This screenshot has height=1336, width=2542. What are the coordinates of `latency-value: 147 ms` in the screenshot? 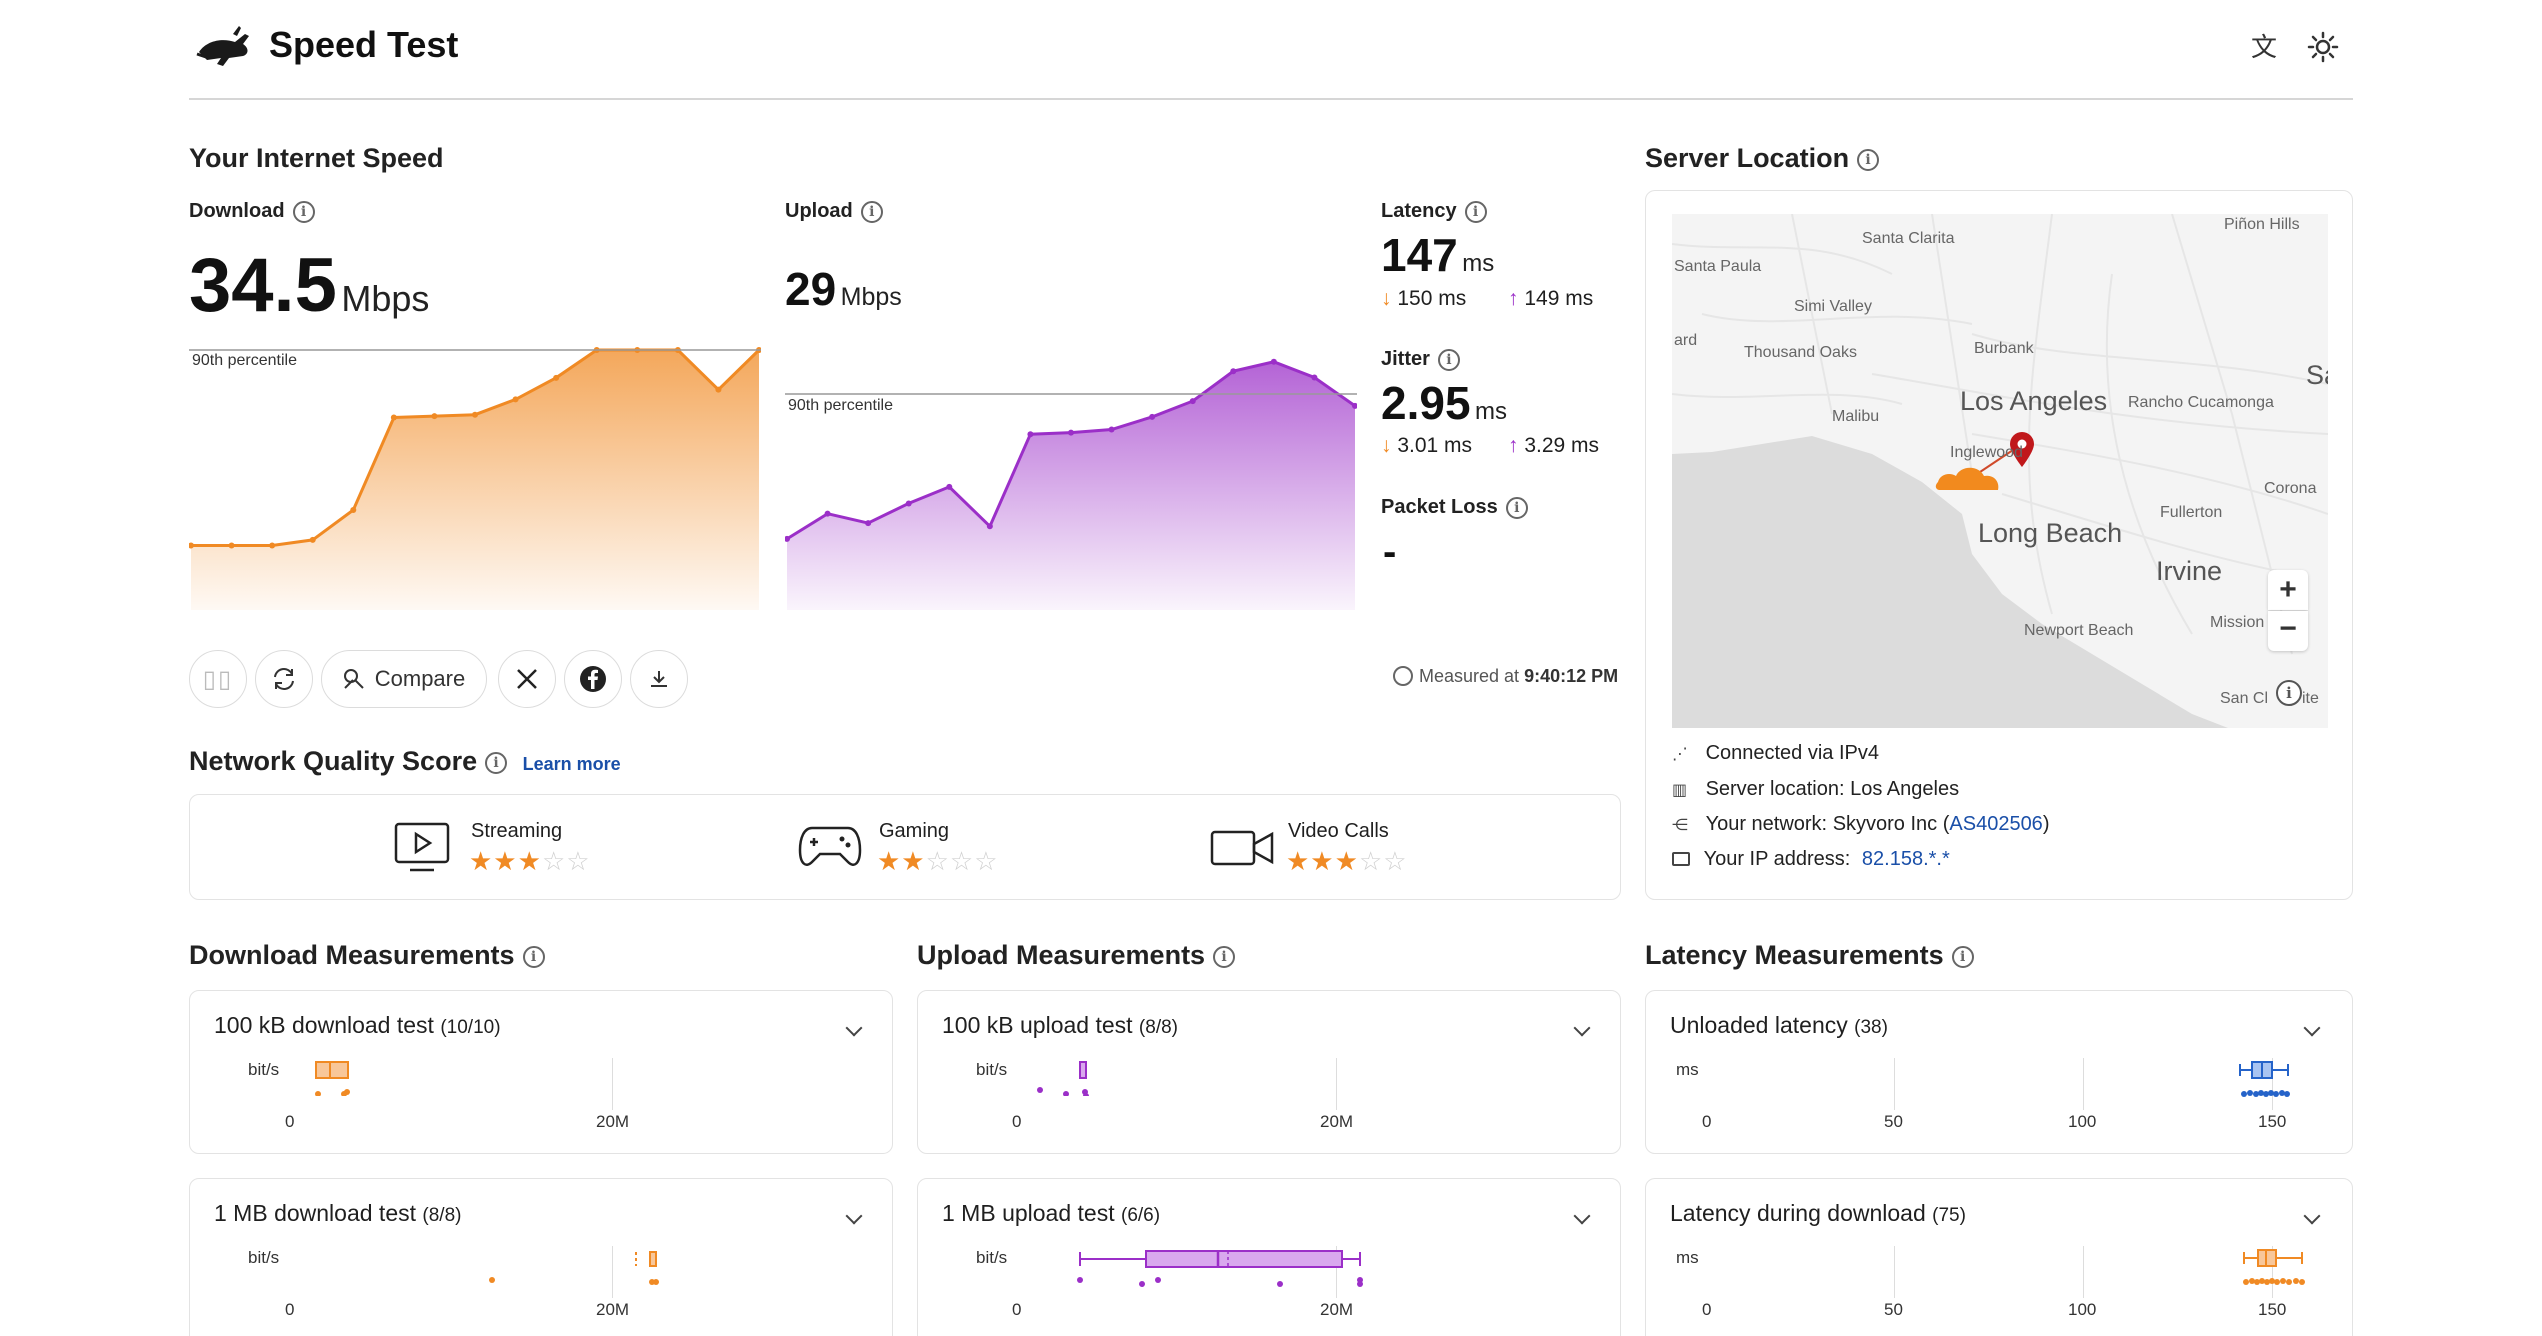 It's located at (1438, 255).